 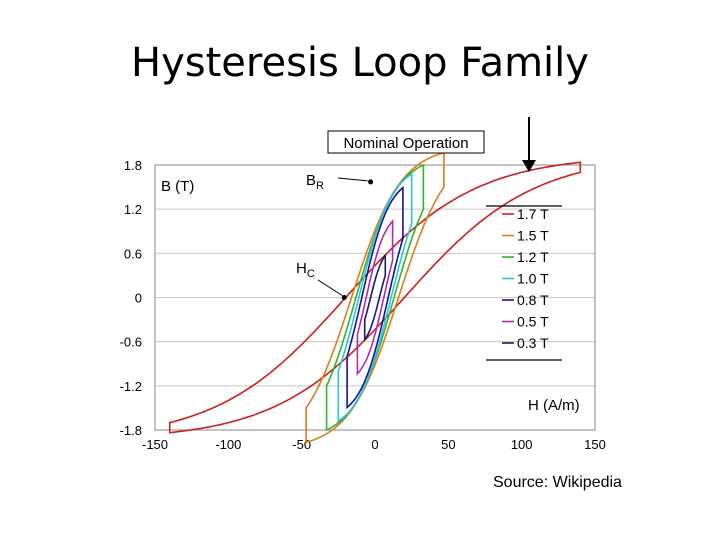 What do you see at coordinates (155, 444) in the screenshot?
I see `x-tick-label: -150` at bounding box center [155, 444].